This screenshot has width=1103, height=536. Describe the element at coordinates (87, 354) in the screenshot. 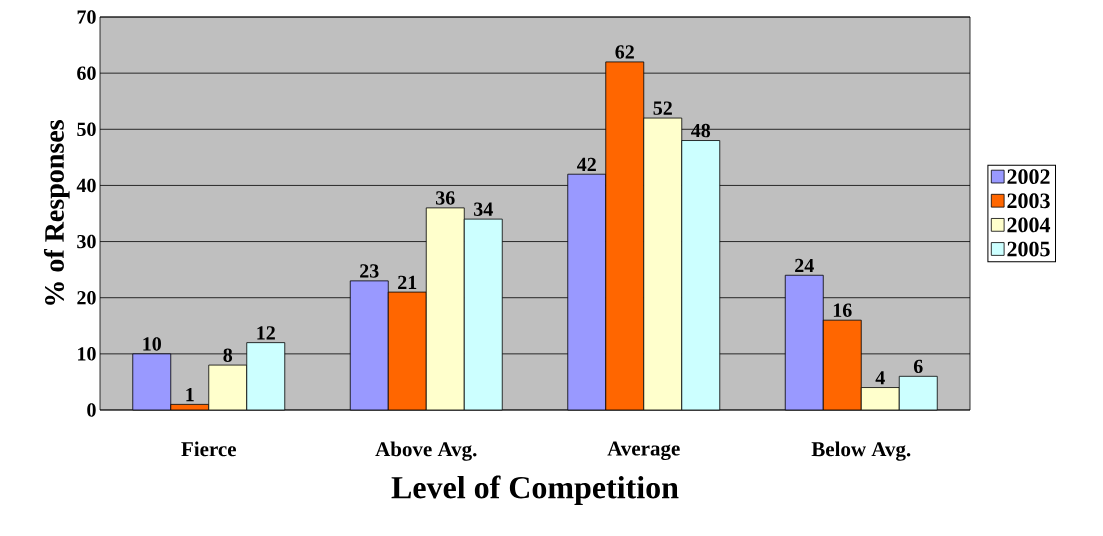

I see `y-tick-label: 10` at that location.